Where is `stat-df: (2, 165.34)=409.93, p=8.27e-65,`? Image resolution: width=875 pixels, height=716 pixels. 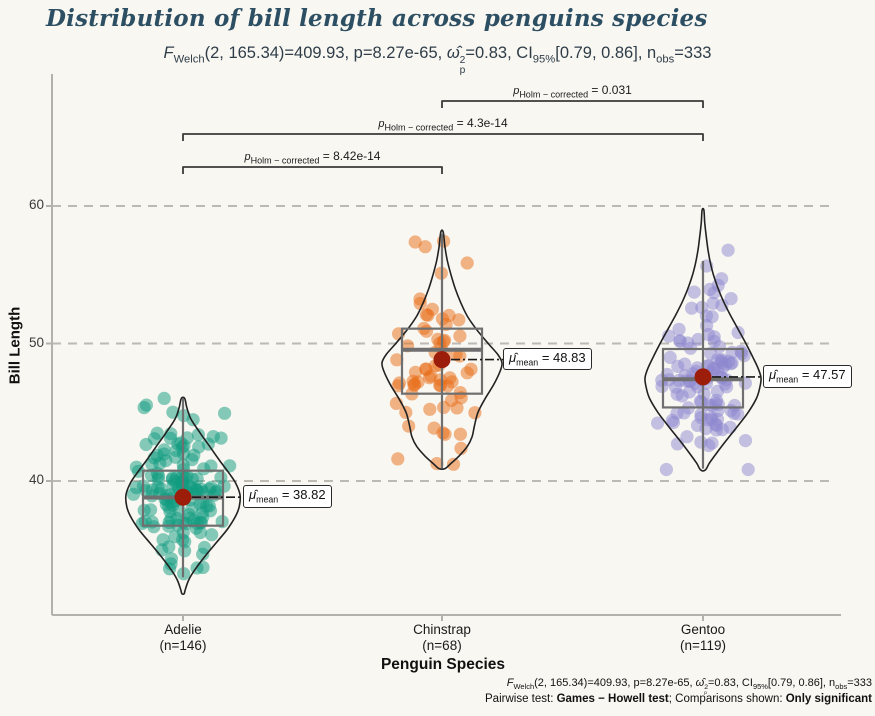 stat-df: (2, 165.34)=409.93, p=8.27e-65, is located at coordinates (325, 53).